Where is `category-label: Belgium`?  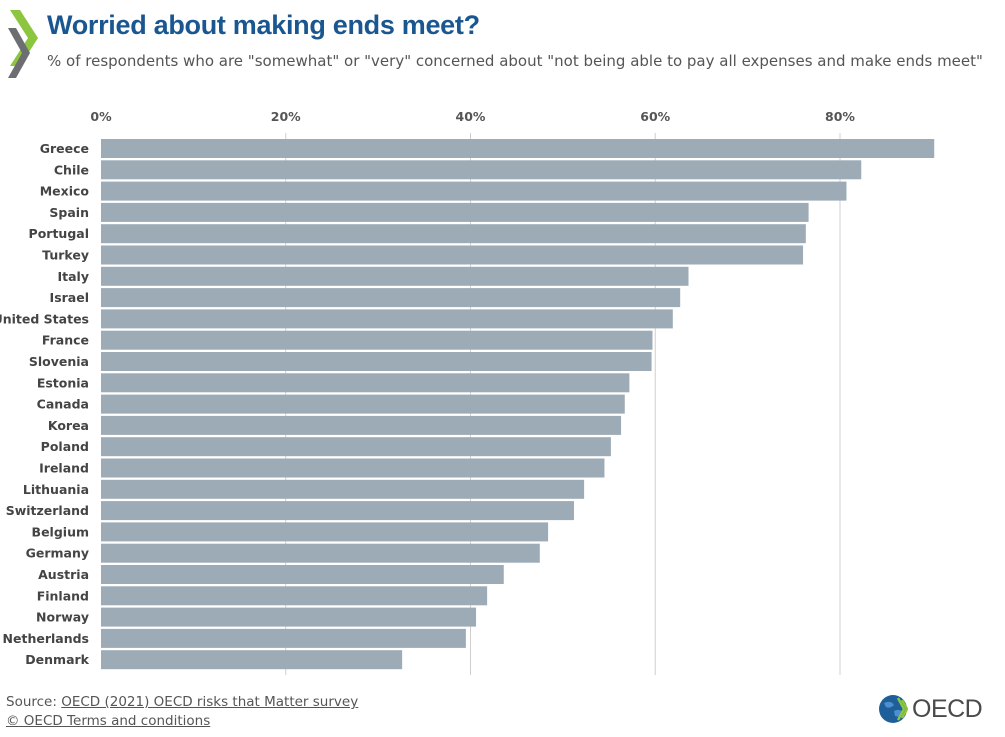
category-label: Belgium is located at coordinates (60, 531).